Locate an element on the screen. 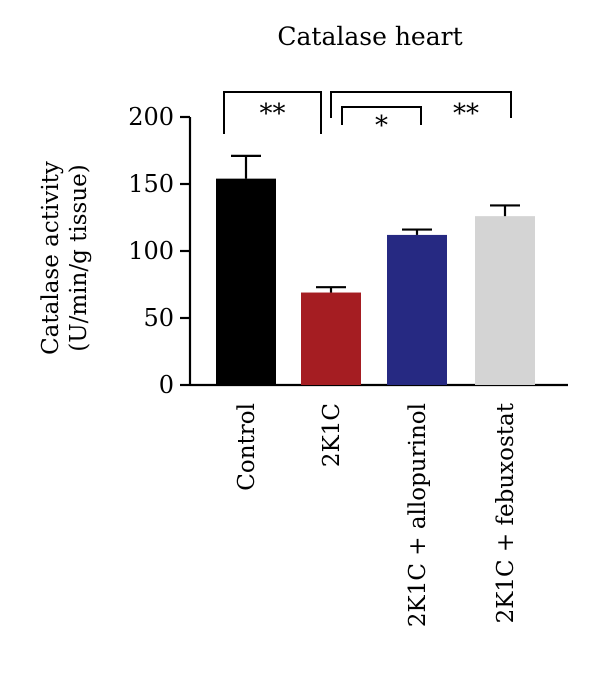  chart-title: Catalase heart is located at coordinates (369, 36).